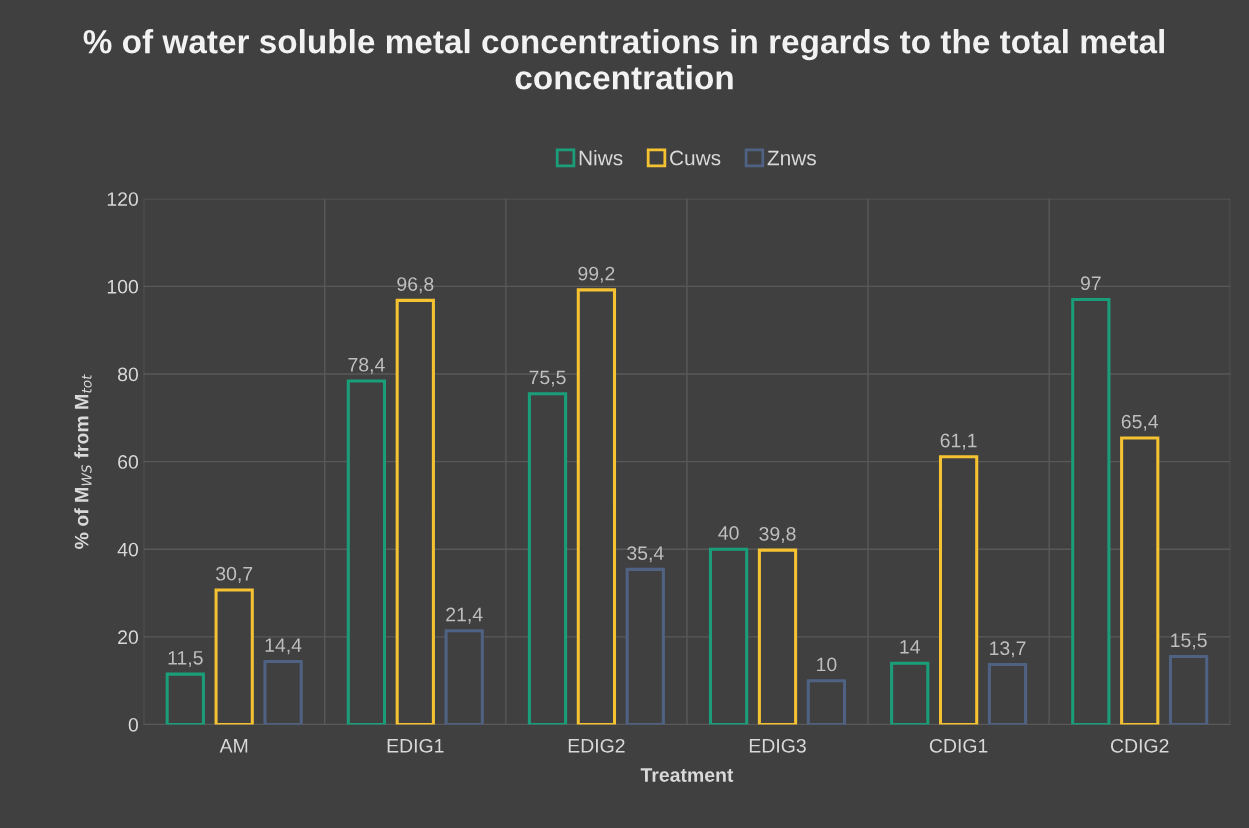  Describe the element at coordinates (415, 745) in the screenshot. I see `x-tick-label: EDIG1` at that location.